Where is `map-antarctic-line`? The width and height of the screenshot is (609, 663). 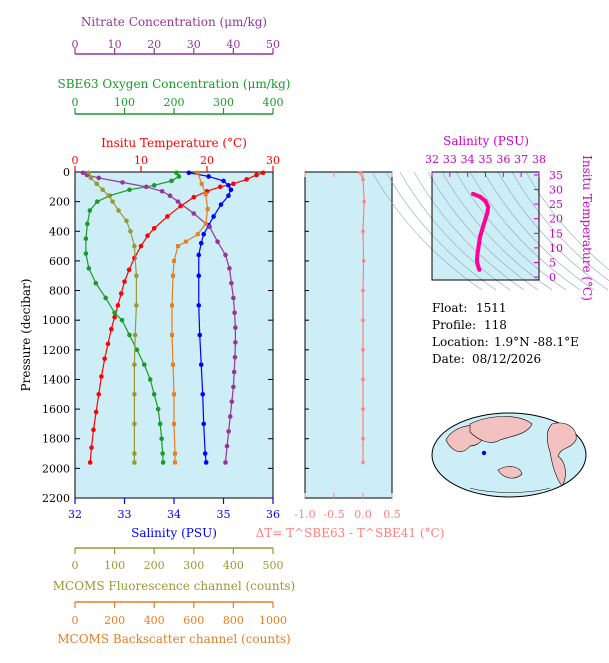 map-antarctic-line is located at coordinates (510, 490).